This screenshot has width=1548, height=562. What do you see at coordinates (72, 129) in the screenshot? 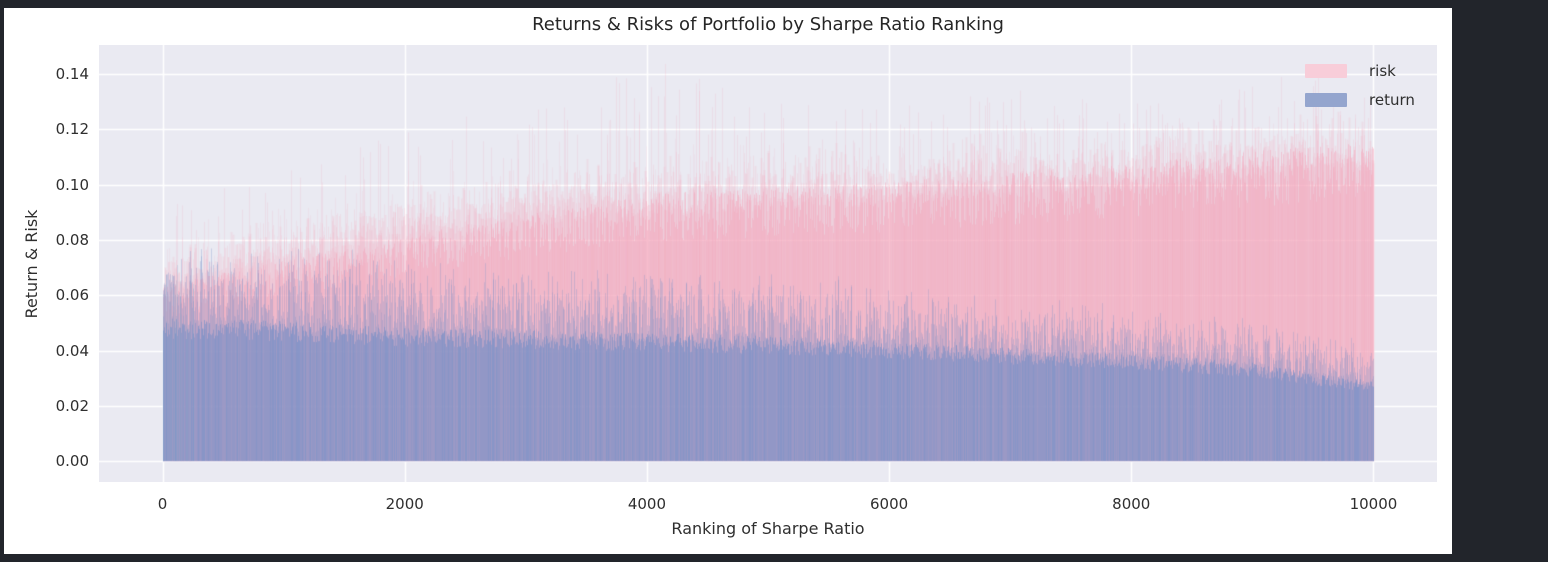
I see `y-tick-label: 0.12` at bounding box center [72, 129].